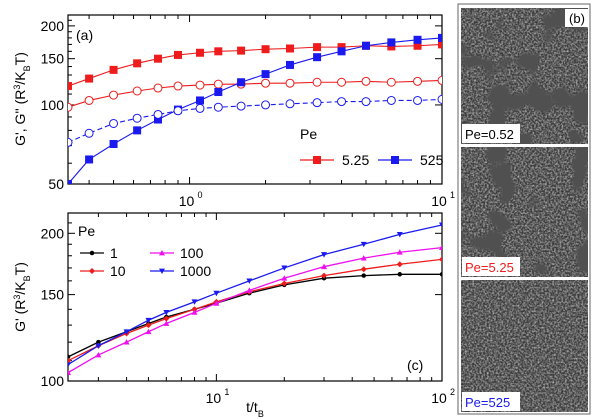 This screenshot has height=419, width=593. What do you see at coordinates (255, 409) in the screenshot?
I see `panel-c-x-axis-label: t/tB` at bounding box center [255, 409].